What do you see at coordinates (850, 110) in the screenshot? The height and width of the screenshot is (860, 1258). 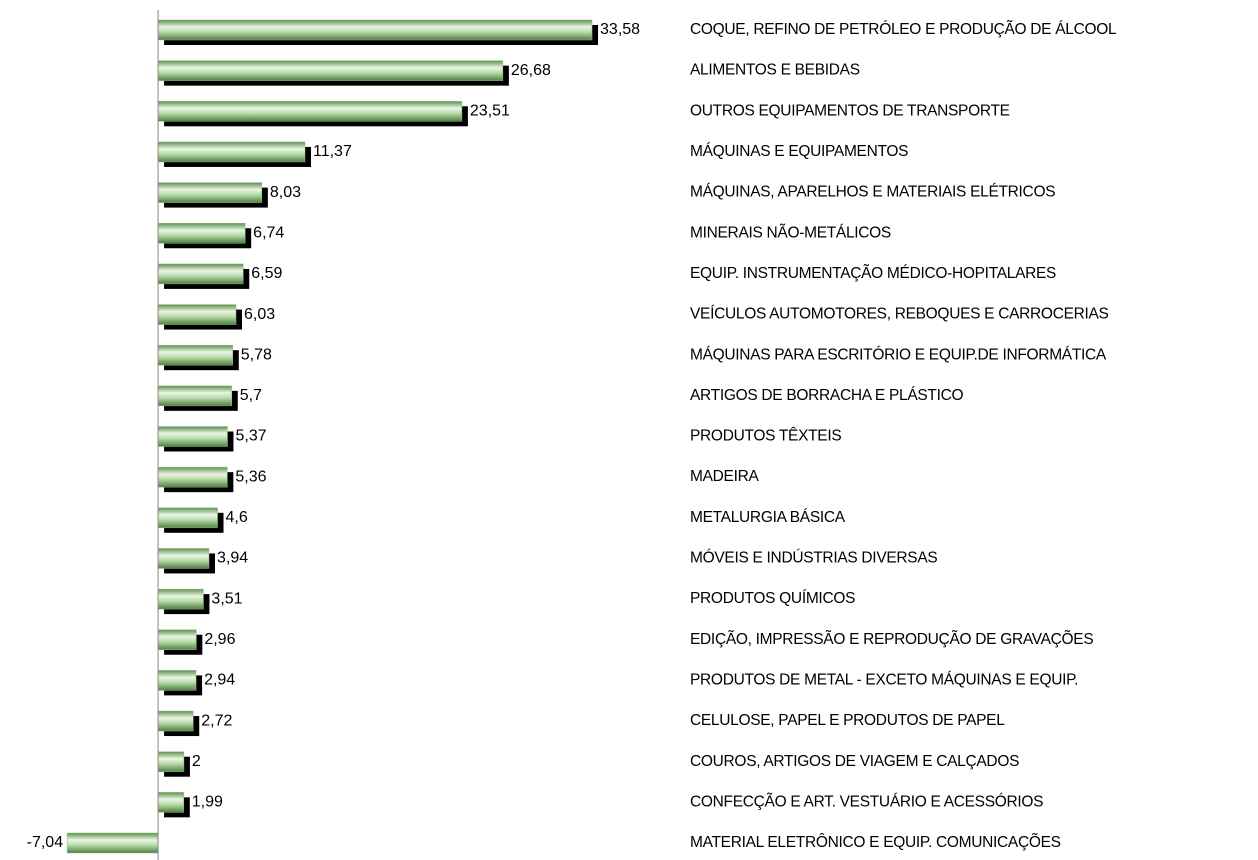 I see `category-label: OUTROS EQUIPAMENTOS DE TRANSPORTE` at bounding box center [850, 110].